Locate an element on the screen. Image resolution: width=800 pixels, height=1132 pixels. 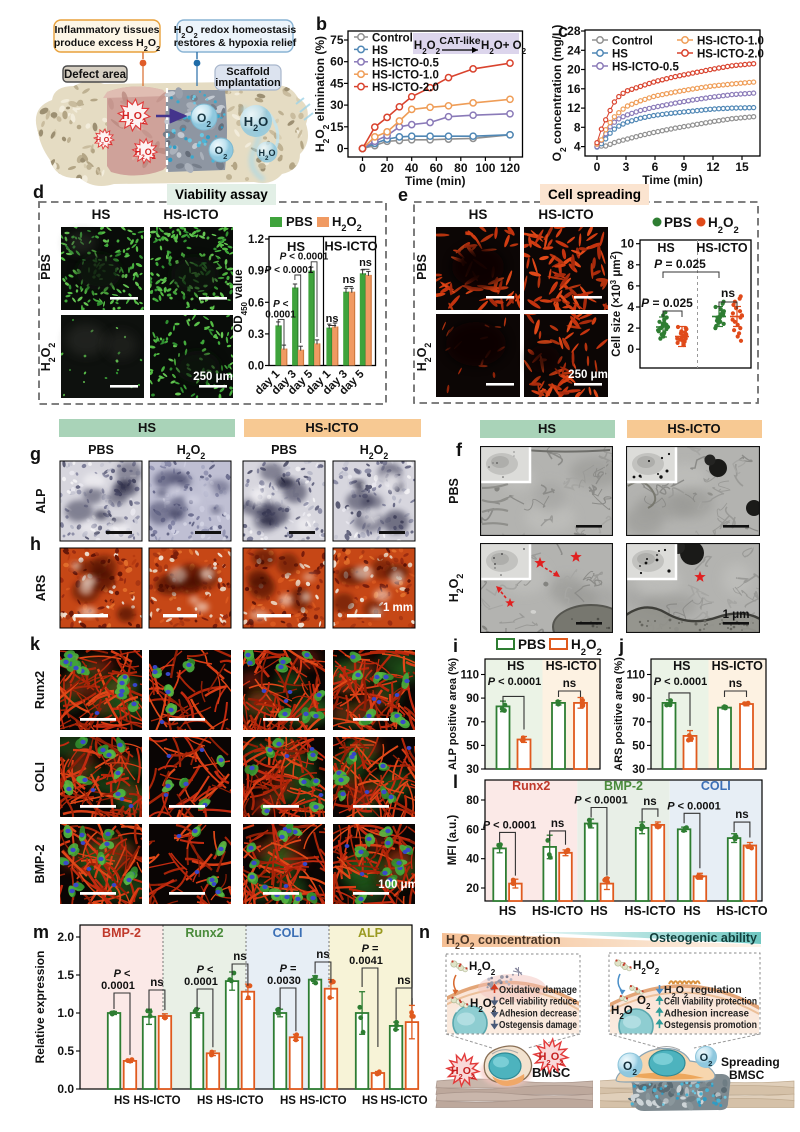
svg-text: Osteogenic ability is located at coordinates (703, 938).